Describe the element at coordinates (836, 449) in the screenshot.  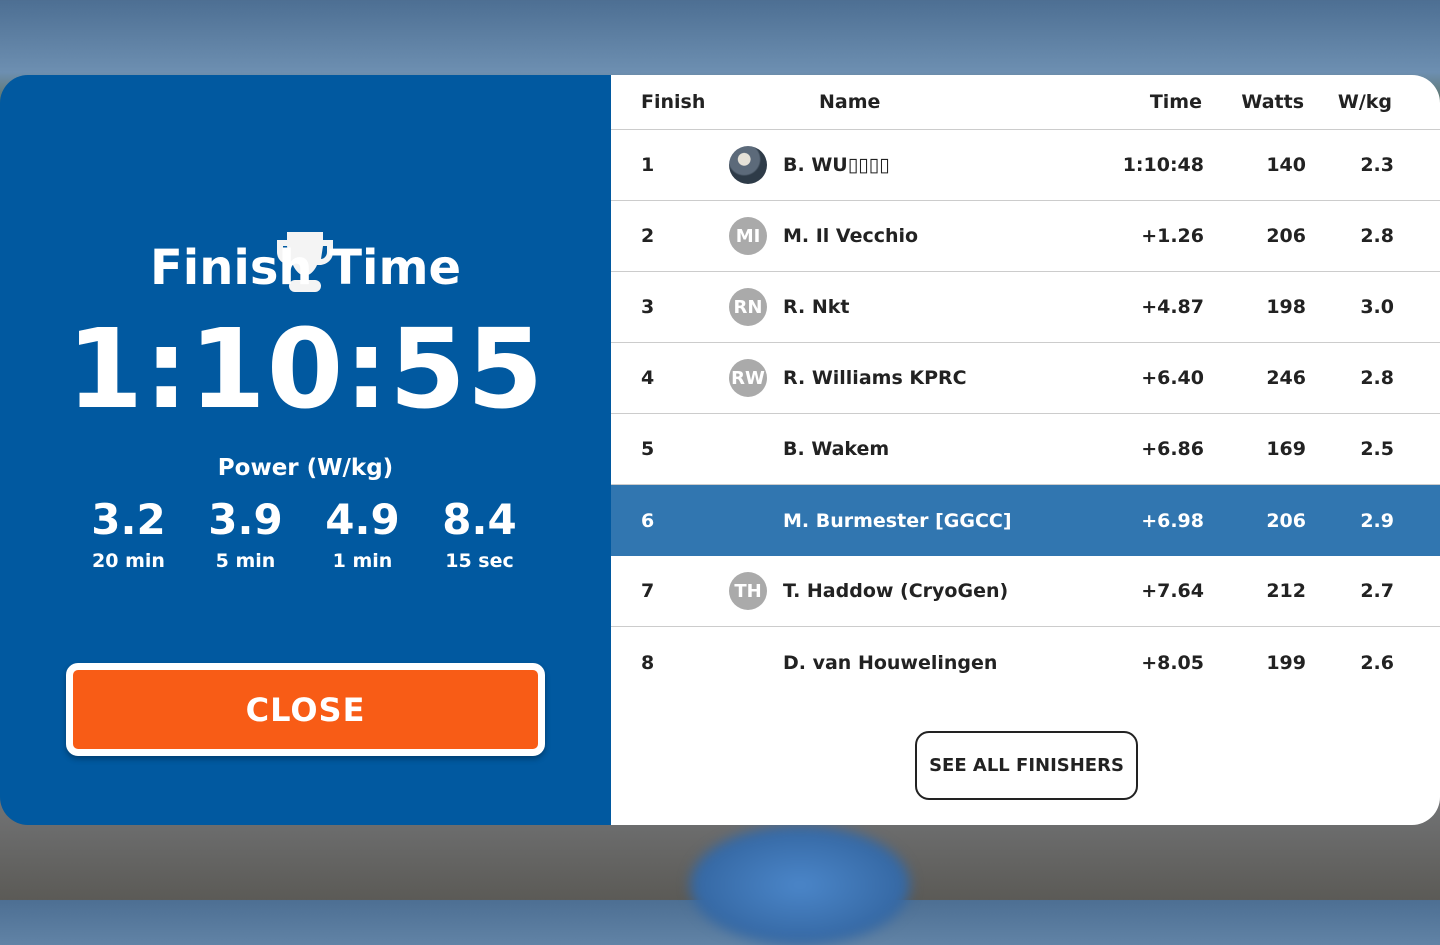
I see `rider-name: B. Wakem` at that location.